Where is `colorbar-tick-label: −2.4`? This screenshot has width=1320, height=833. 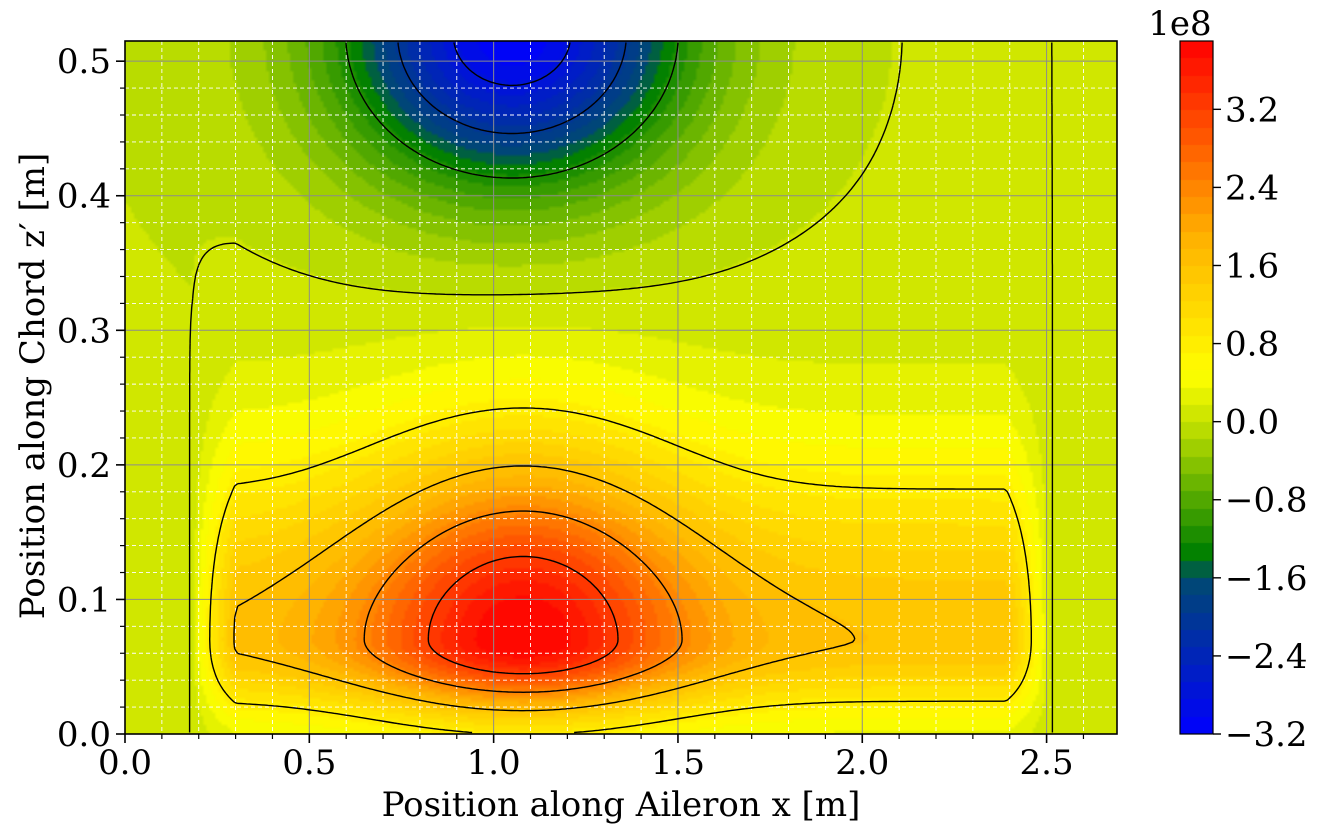
colorbar-tick-label: −2.4 is located at coordinates (1266, 657).